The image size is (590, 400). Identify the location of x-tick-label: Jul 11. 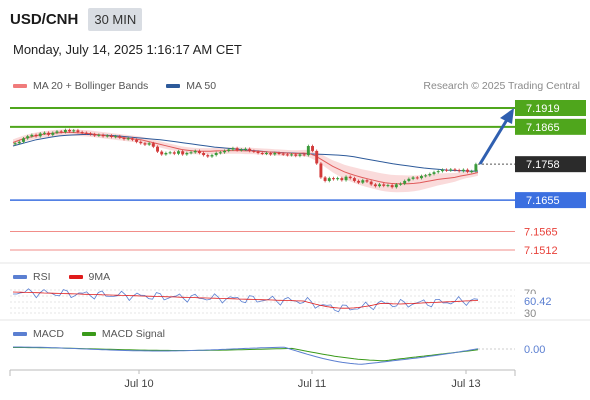
(312, 384).